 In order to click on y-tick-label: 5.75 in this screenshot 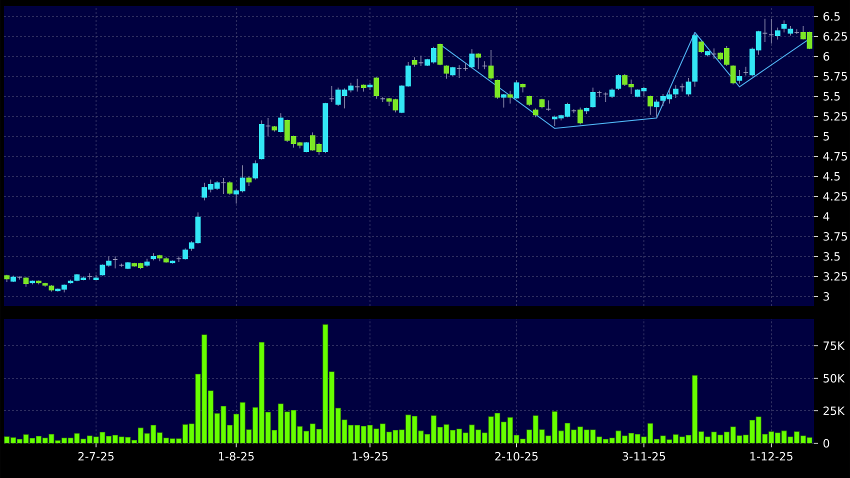, I will do `click(835, 76)`.